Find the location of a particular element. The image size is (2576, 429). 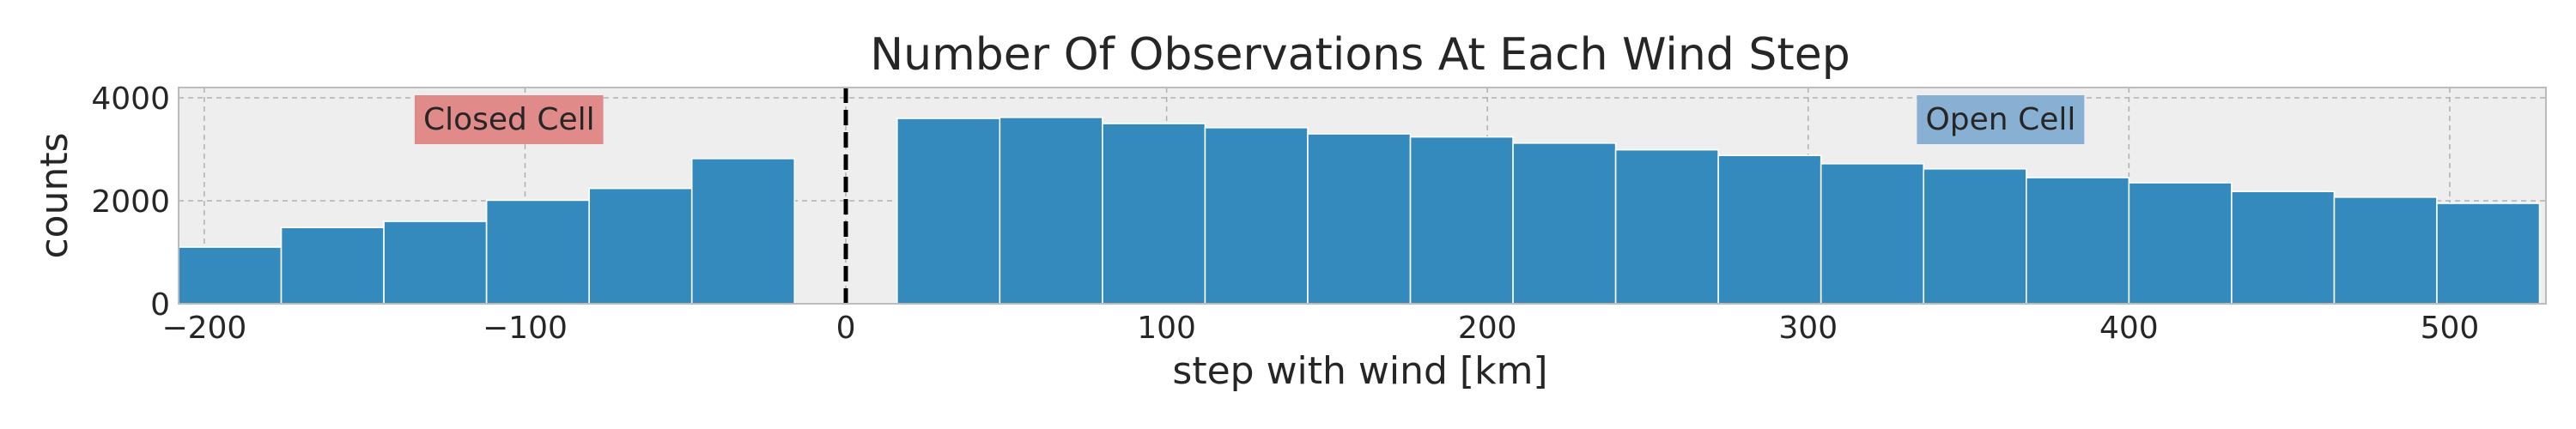

annotation-text: Open Cell is located at coordinates (2000, 120).